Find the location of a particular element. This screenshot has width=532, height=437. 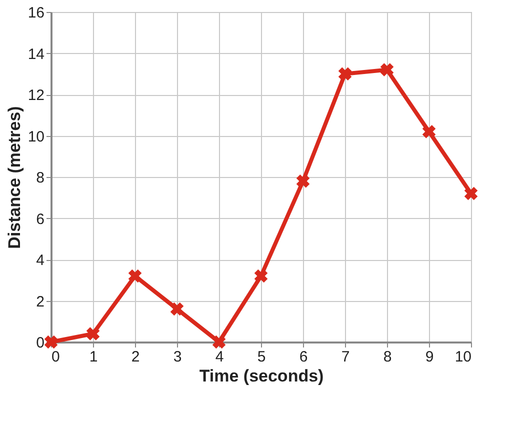

x-tick-label: 5 is located at coordinates (261, 357).